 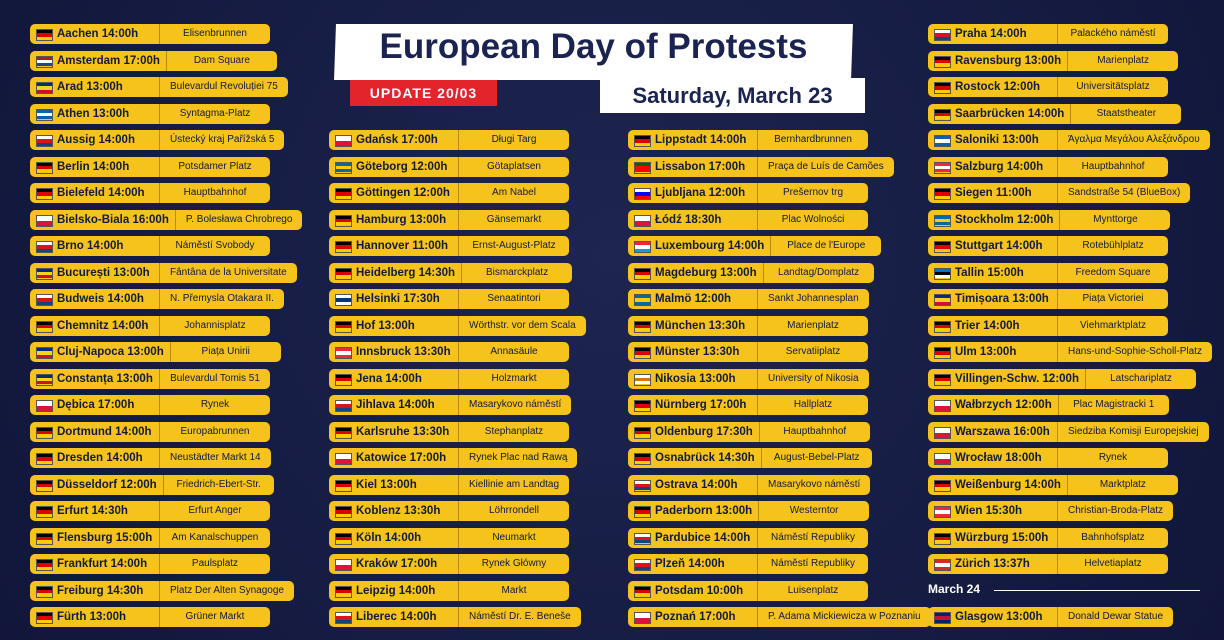 What do you see at coordinates (514, 192) in the screenshot?
I see `place: Am Nabel` at bounding box center [514, 192].